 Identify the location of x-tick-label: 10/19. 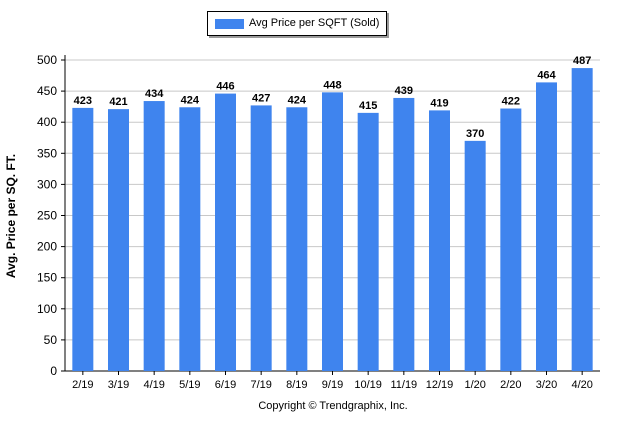
(368, 385).